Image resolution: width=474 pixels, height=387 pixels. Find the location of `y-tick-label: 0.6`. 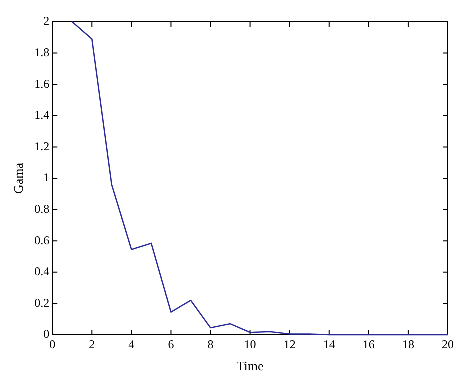

y-tick-label: 0.6 is located at coordinates (42, 240).